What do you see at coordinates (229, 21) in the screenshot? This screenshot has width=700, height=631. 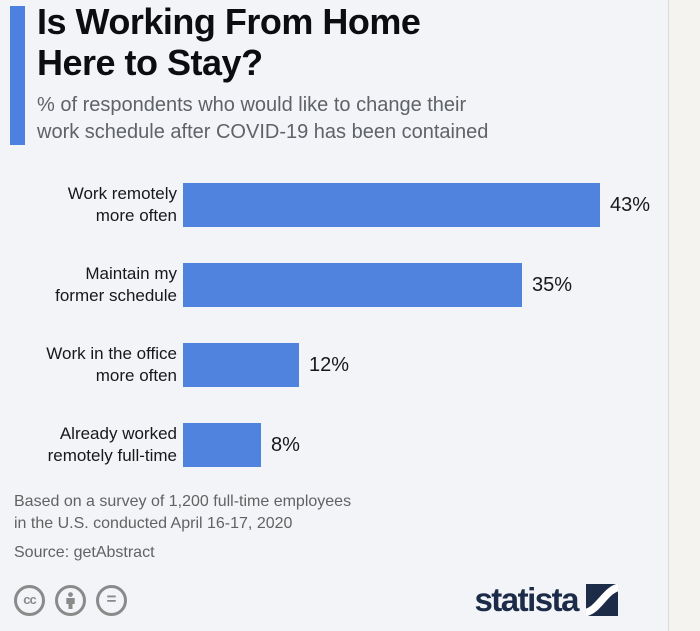 I see `title-line-1: Is Working From Home` at bounding box center [229, 21].